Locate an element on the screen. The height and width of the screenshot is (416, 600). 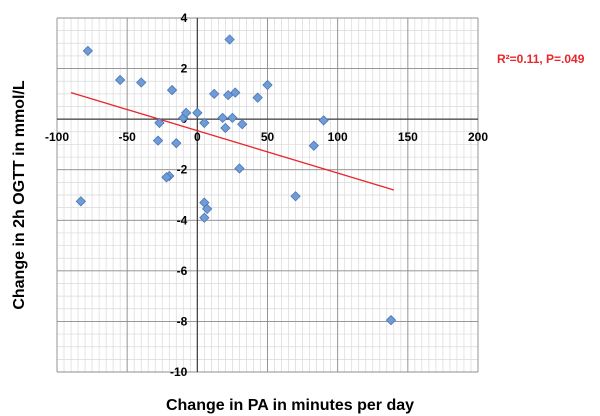
y-tick-label: -10 is located at coordinates (179, 372).